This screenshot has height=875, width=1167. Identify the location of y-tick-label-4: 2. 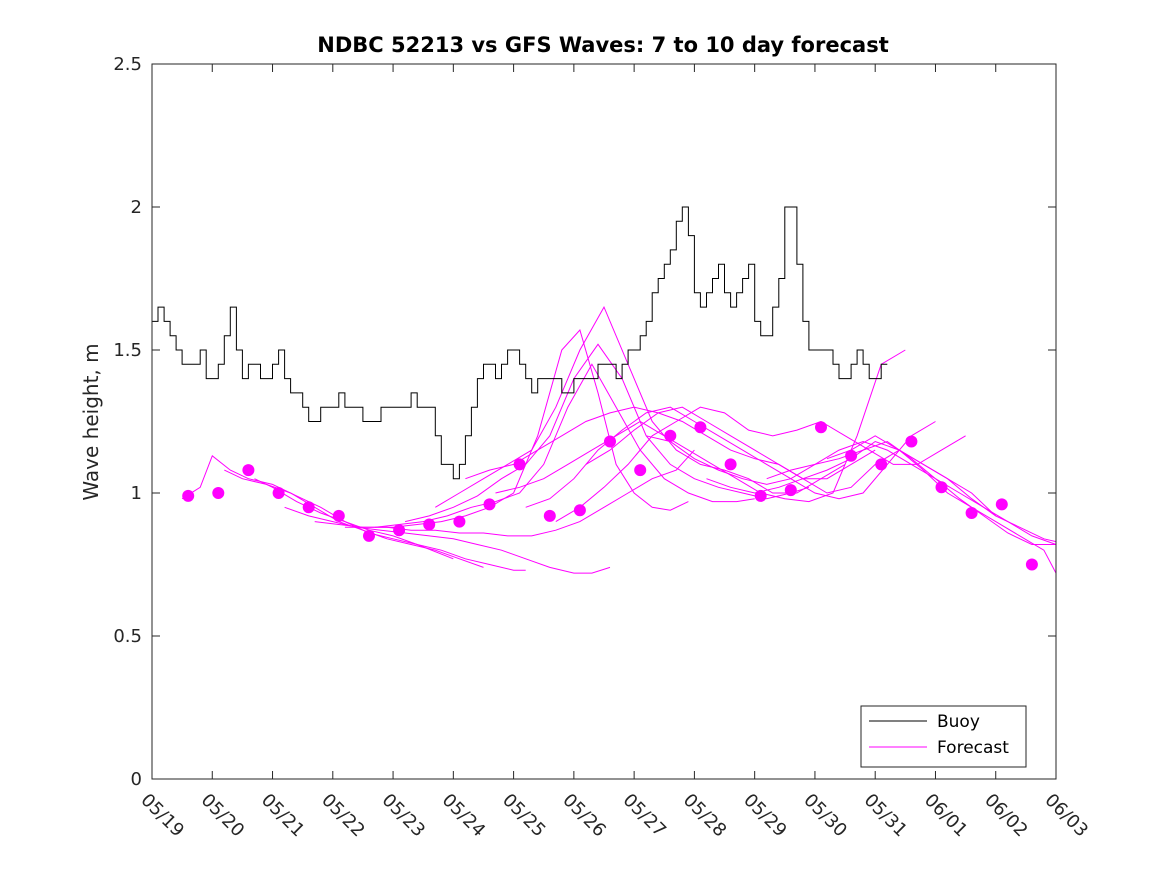
(136, 207).